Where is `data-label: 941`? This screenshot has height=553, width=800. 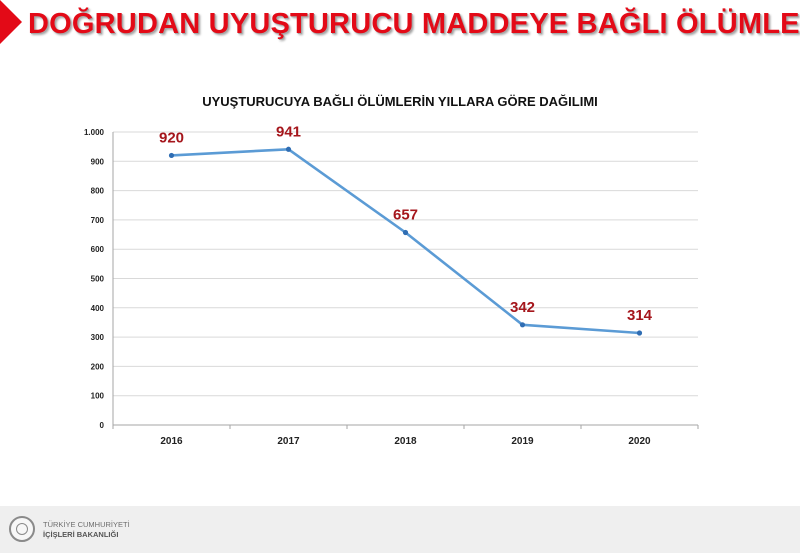
data-label: 941 is located at coordinates (288, 131).